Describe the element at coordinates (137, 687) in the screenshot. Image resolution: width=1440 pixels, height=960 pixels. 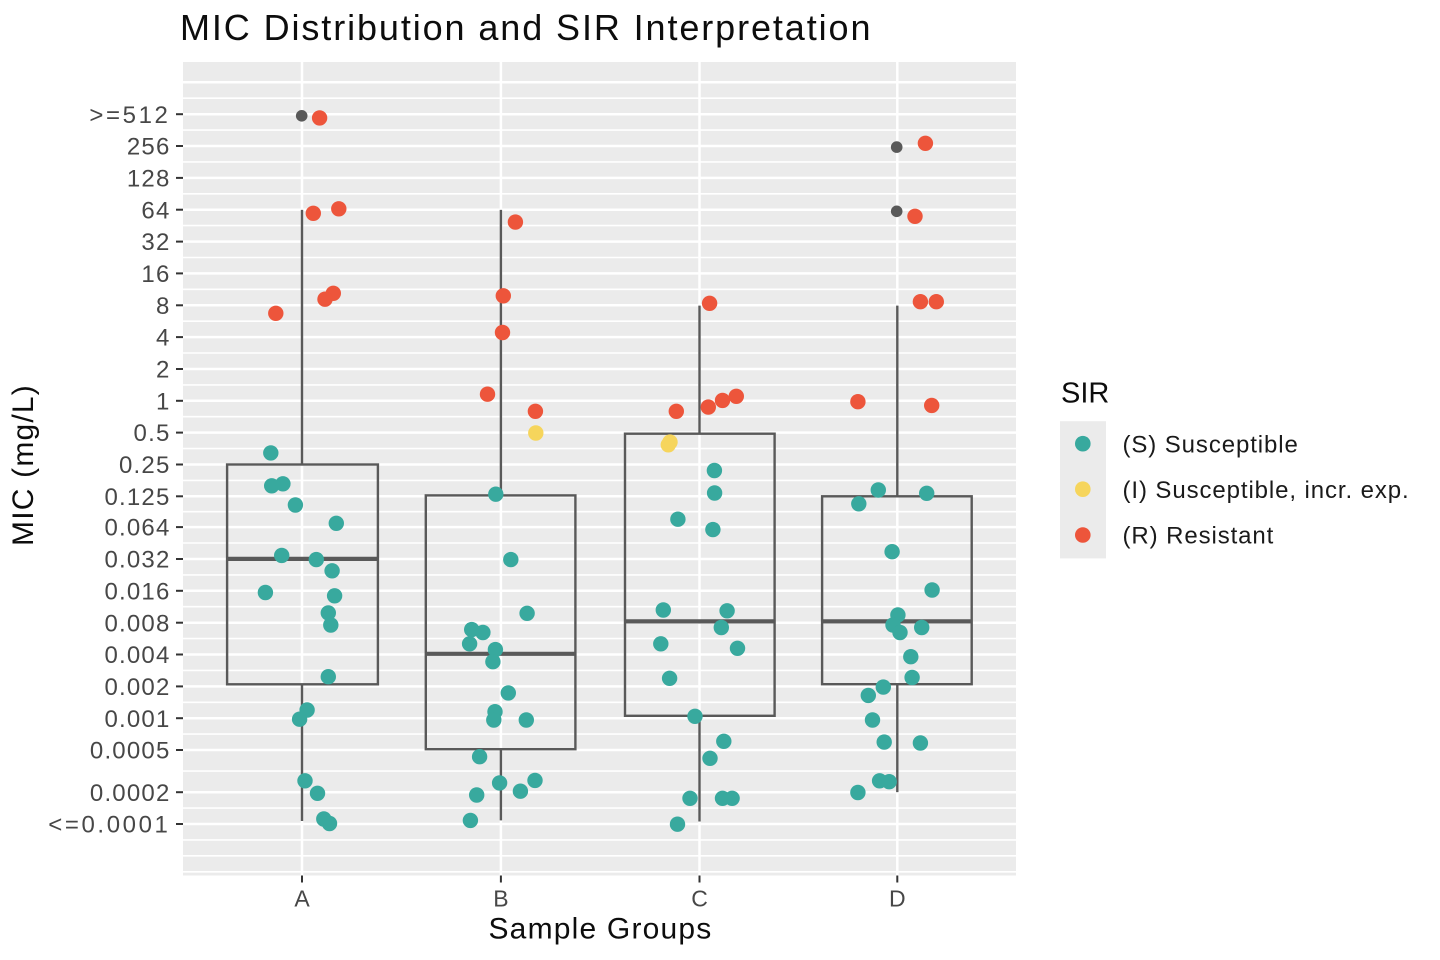
I see `svg-text: 0.002` at that location.